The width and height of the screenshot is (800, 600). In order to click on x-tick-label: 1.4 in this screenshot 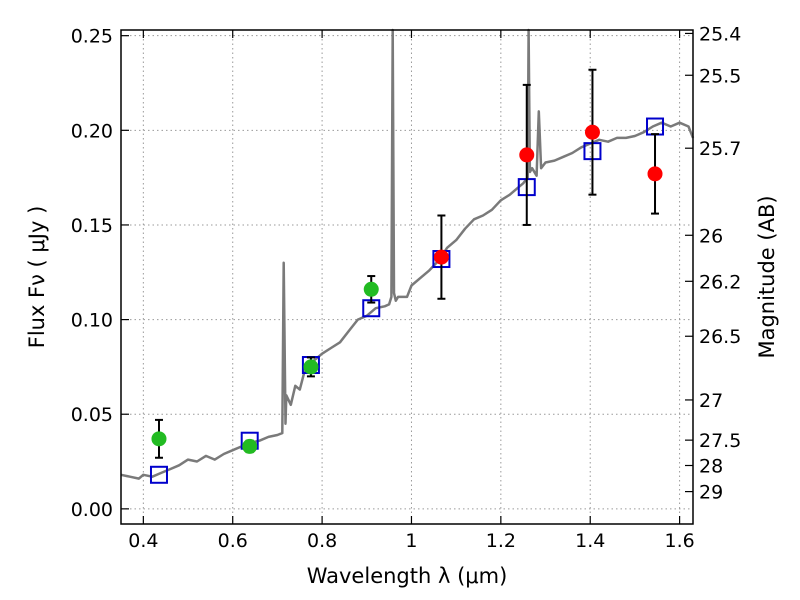, I will do `click(590, 541)`.